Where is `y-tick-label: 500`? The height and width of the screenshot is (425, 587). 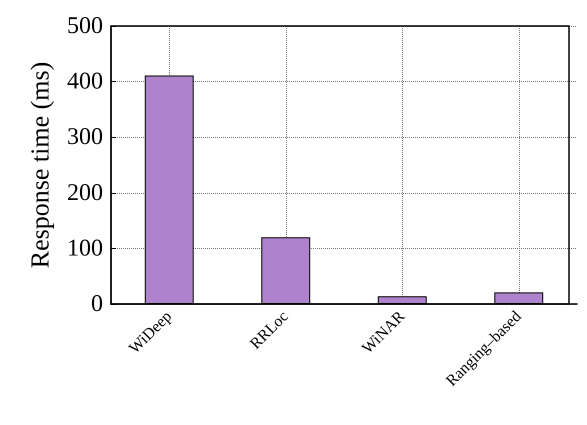 y-tick-label: 500 is located at coordinates (85, 26).